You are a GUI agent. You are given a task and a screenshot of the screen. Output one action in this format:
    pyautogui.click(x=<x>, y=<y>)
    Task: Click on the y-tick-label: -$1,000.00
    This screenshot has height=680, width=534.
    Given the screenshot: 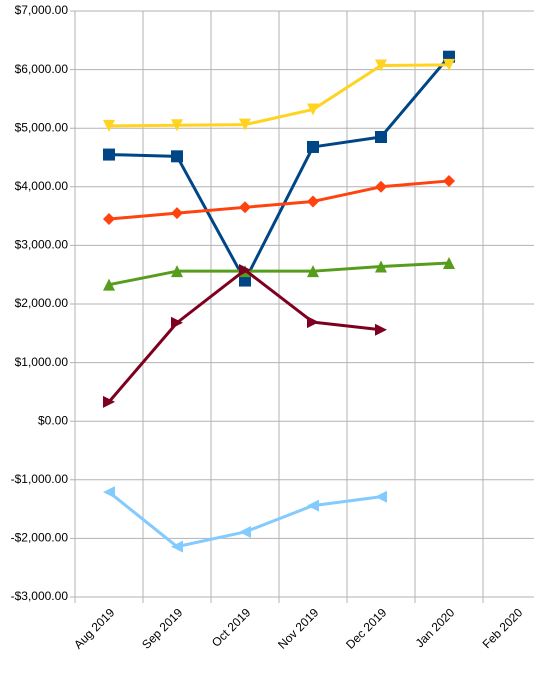 What is the action you would take?
    pyautogui.click(x=40, y=479)
    